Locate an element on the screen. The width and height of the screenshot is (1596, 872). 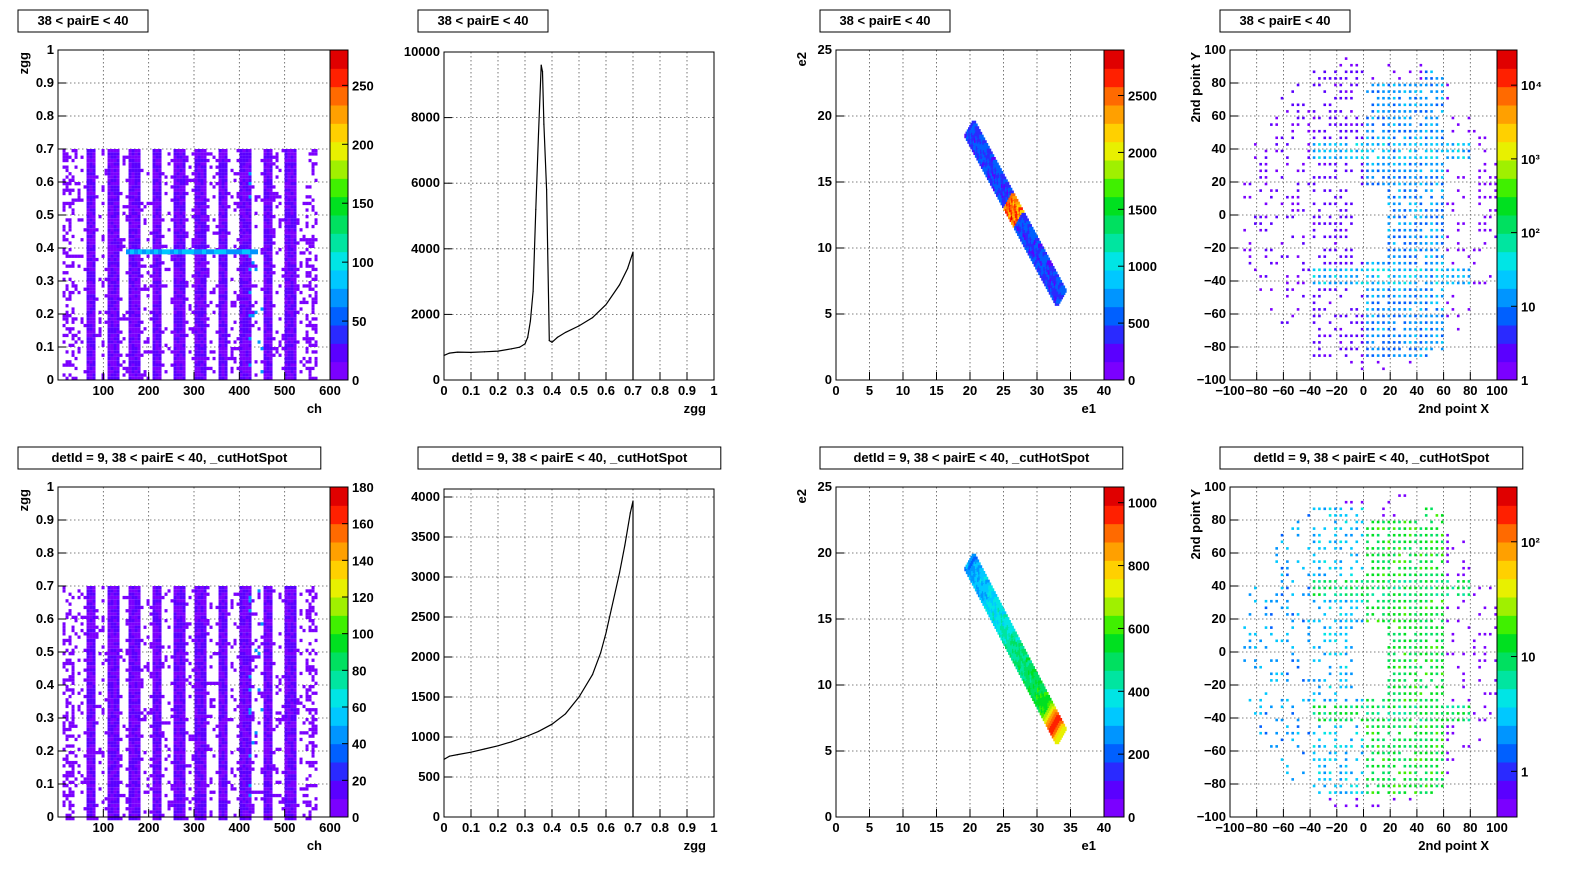
y-tick-label: 10 is located at coordinates (825, 247).